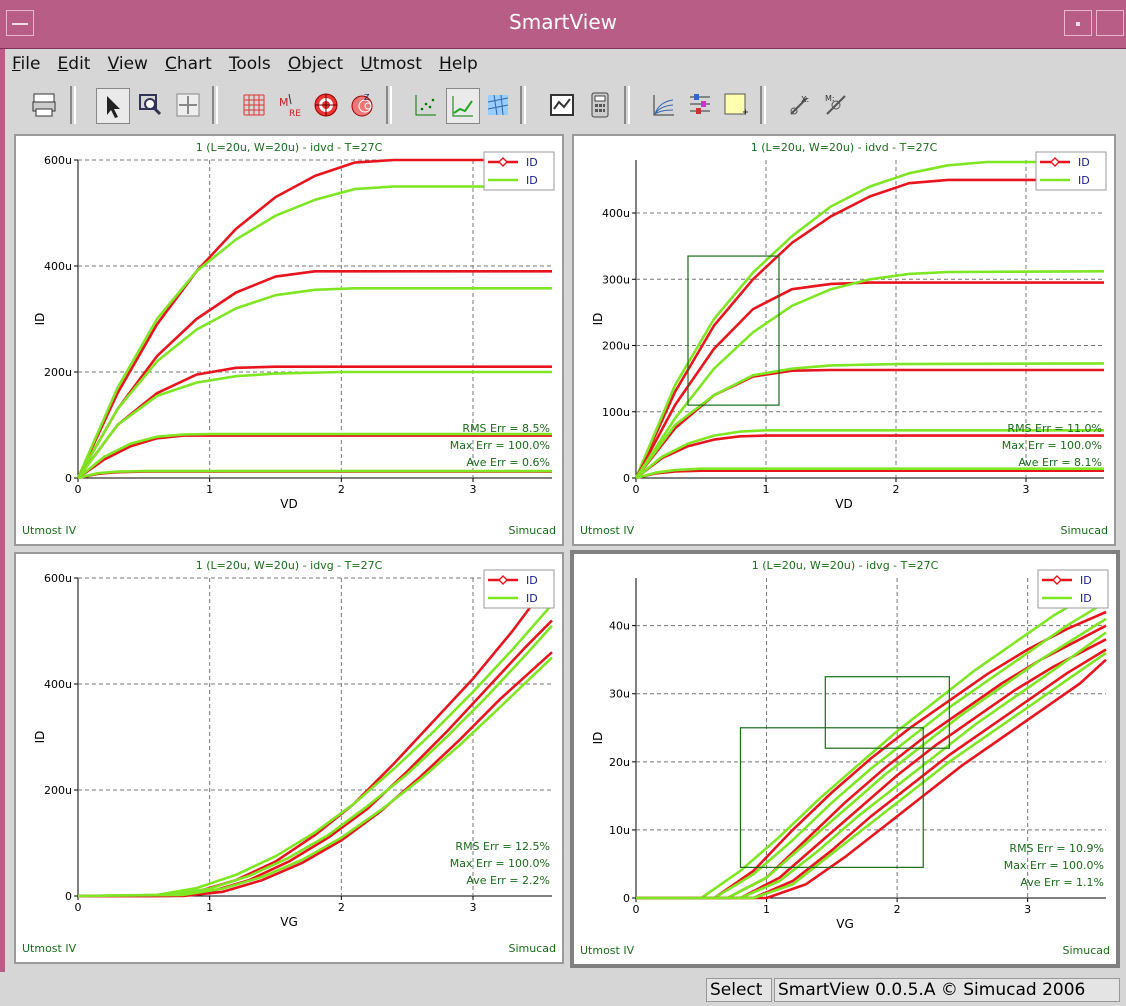  What do you see at coordinates (341, 907) in the screenshot?
I see `x-tick-label: 2` at bounding box center [341, 907].